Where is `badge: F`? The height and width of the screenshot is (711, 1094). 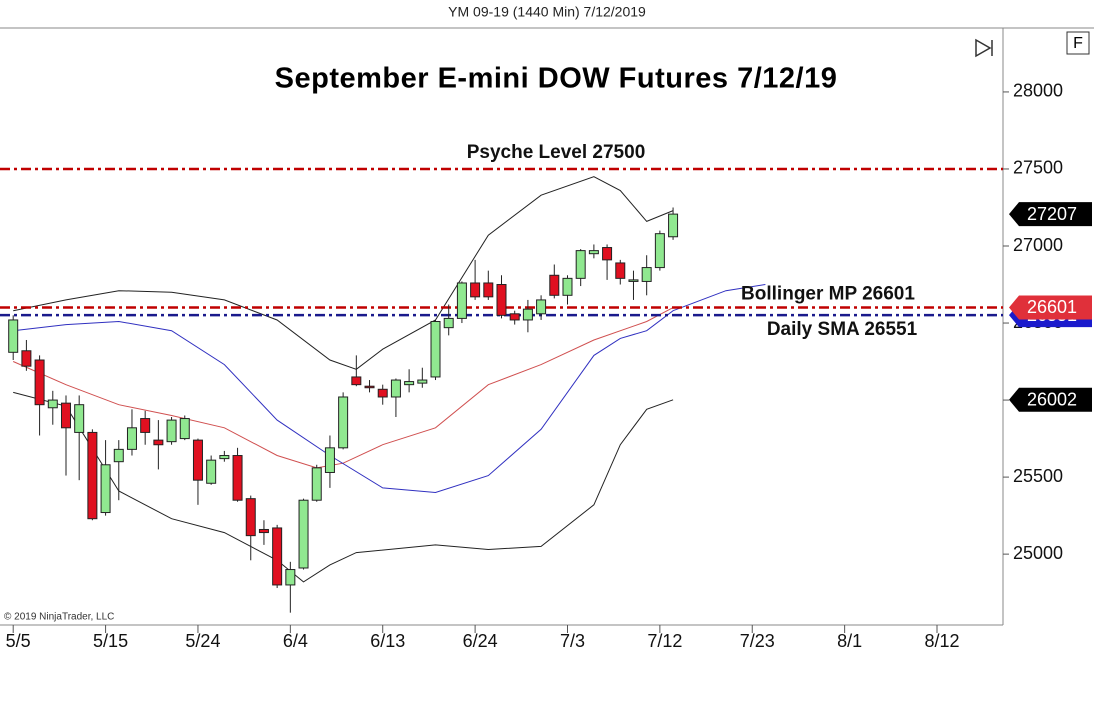 badge: F is located at coordinates (1078, 43).